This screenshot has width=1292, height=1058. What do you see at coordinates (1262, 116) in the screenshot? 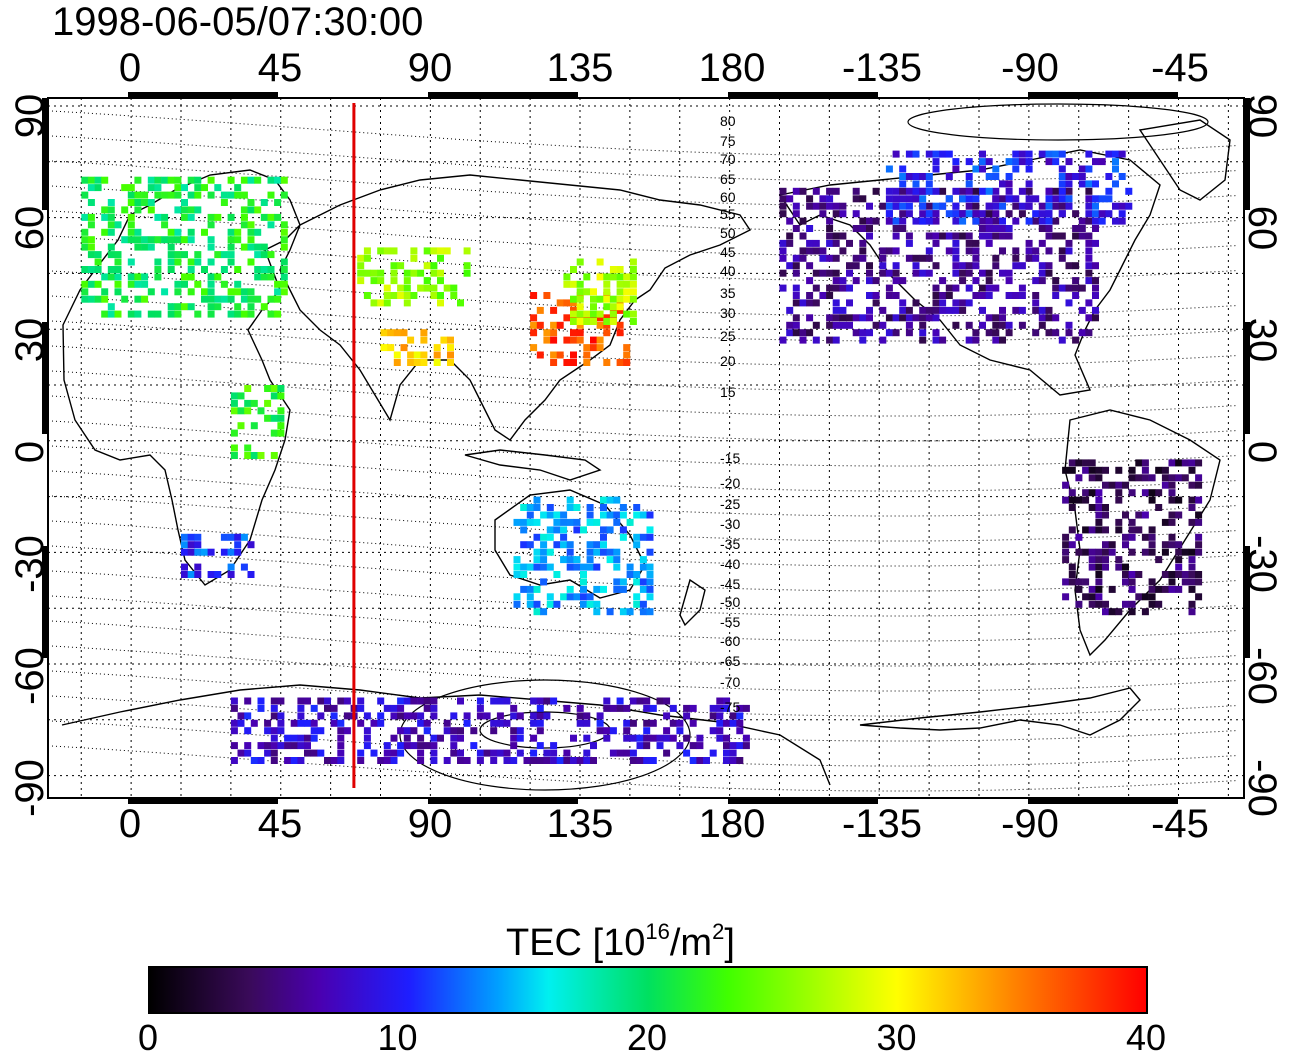
I see `lat-tick-right: 90` at bounding box center [1262, 116].